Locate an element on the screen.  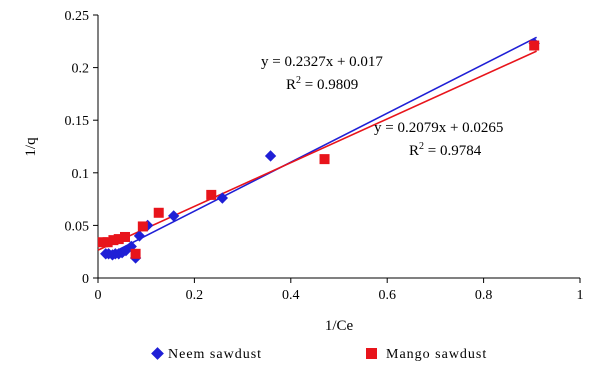
legend-item-mango: Mango sawdust is located at coordinates (426, 354).